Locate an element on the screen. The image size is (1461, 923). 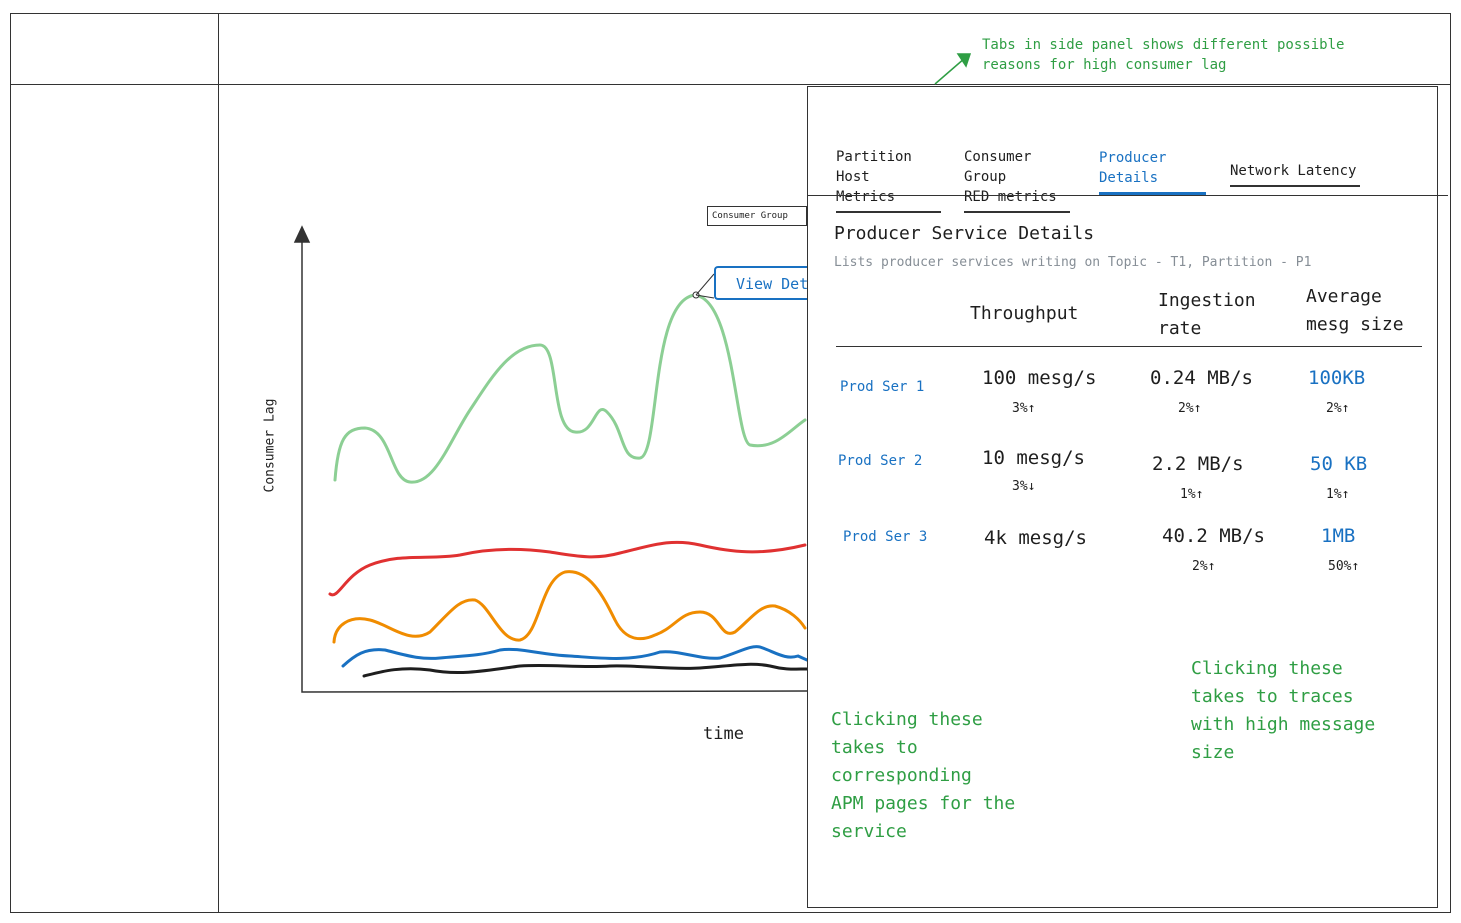
tooltip-consumer-group: Consumer Group is located at coordinates (757, 216).